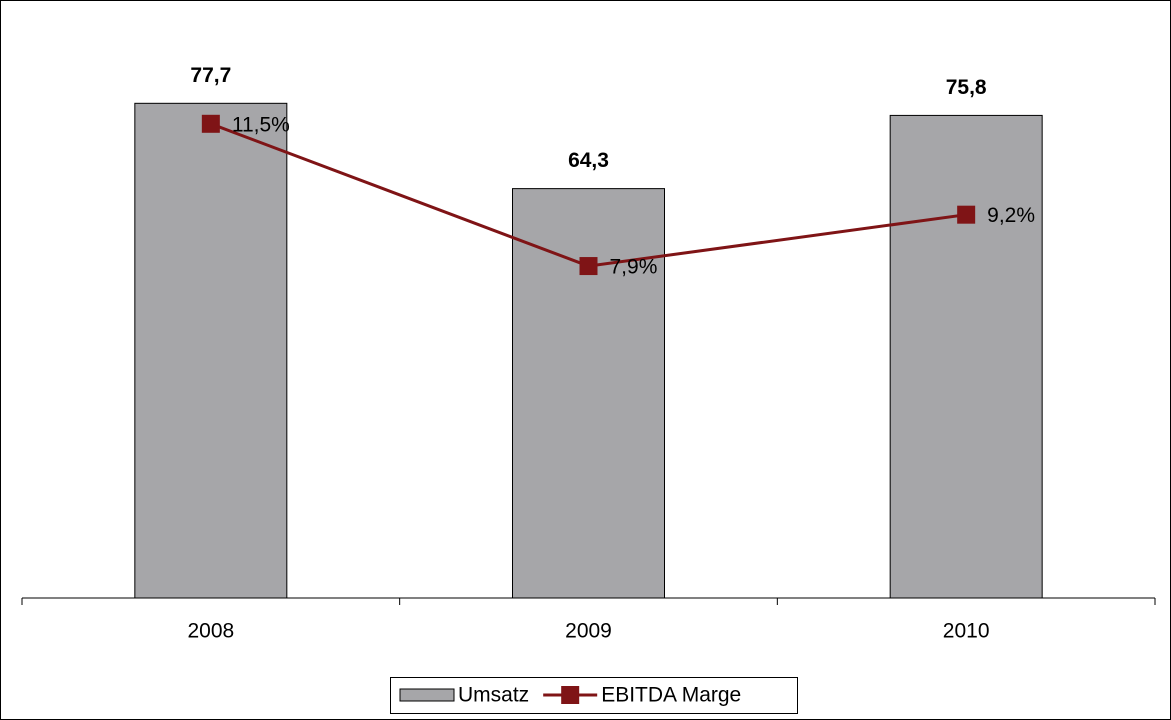 The width and height of the screenshot is (1171, 720). What do you see at coordinates (261, 124) in the screenshot?
I see `line-value-label: 11,5%` at bounding box center [261, 124].